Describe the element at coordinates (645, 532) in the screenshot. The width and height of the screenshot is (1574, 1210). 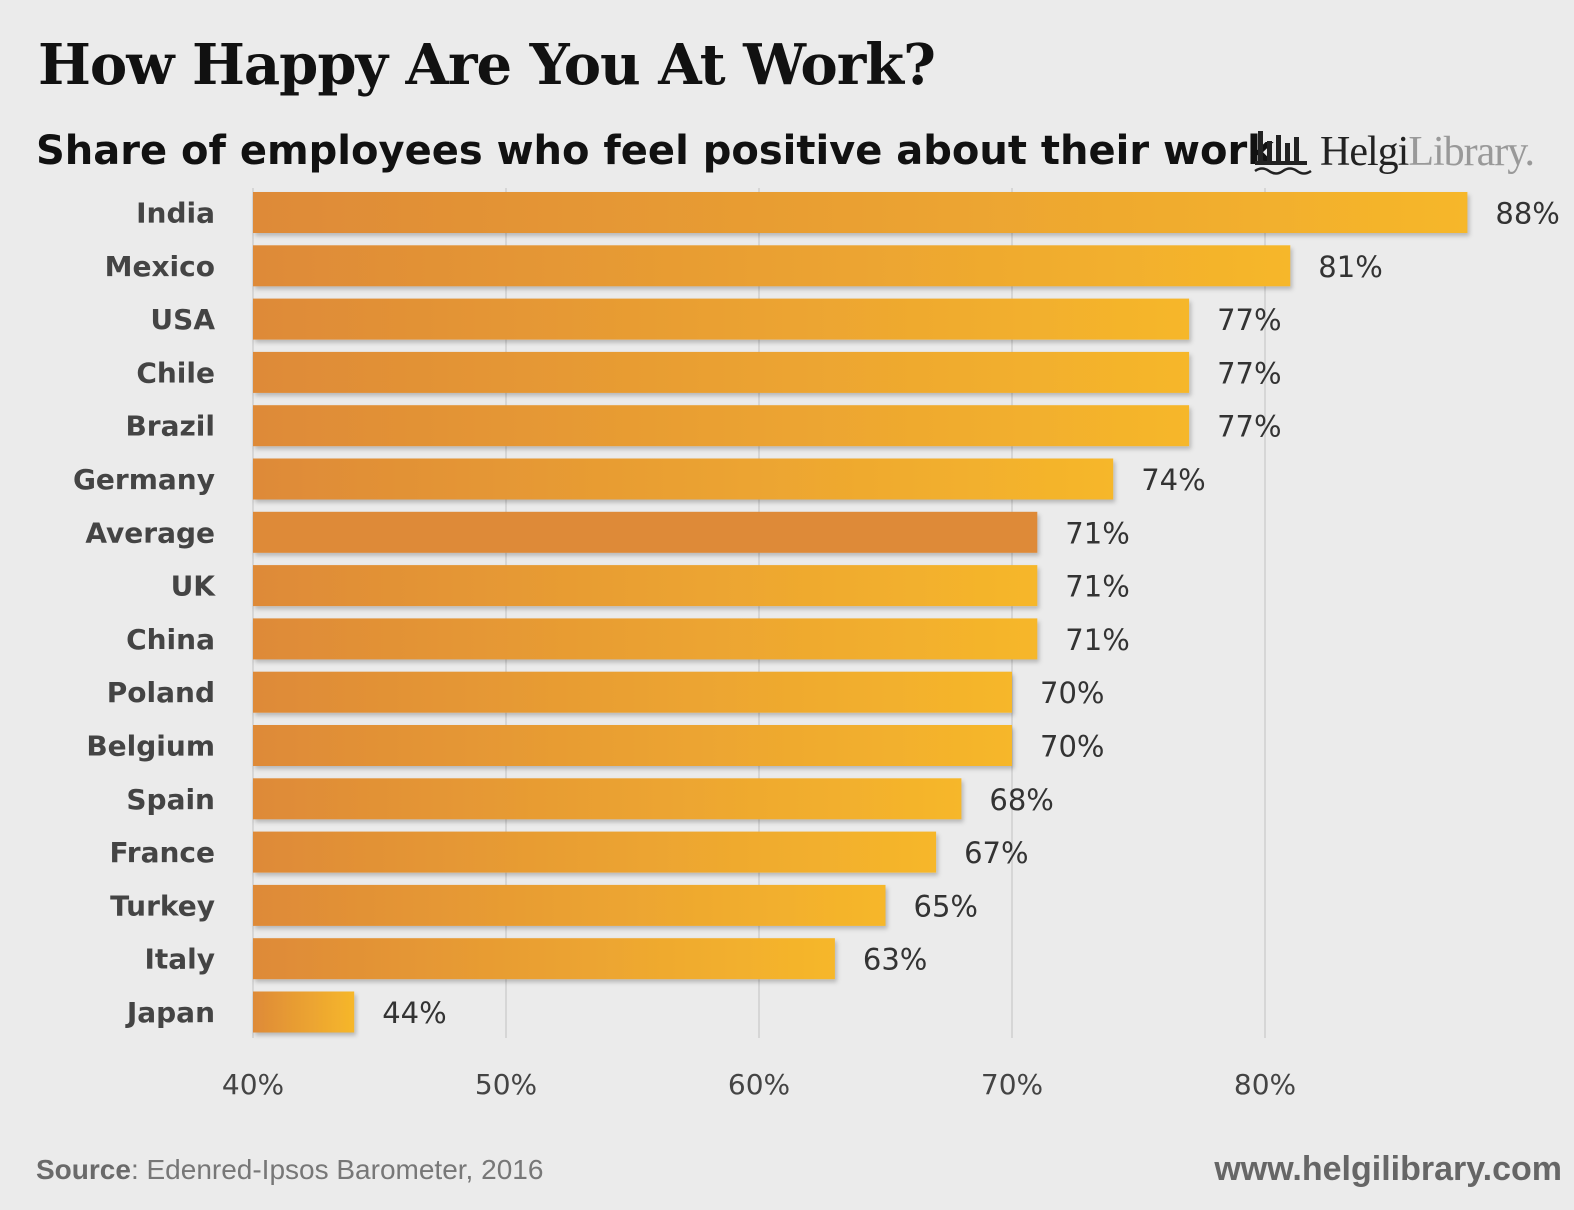
I see `bar-average` at that location.